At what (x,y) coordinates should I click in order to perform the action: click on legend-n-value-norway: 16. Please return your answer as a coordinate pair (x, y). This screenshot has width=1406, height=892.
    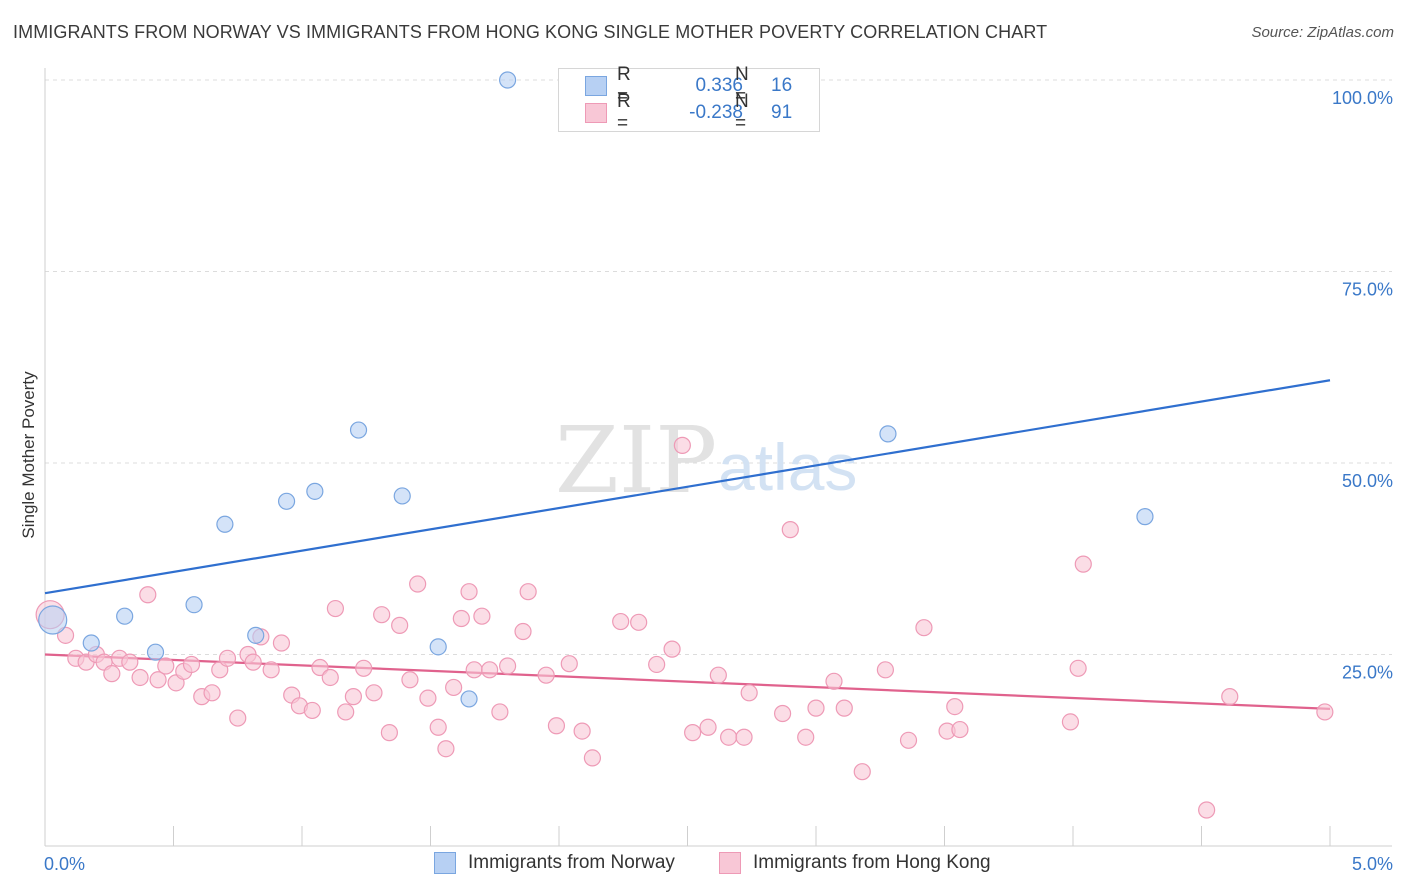
    Looking at the image, I should click on (782, 85).